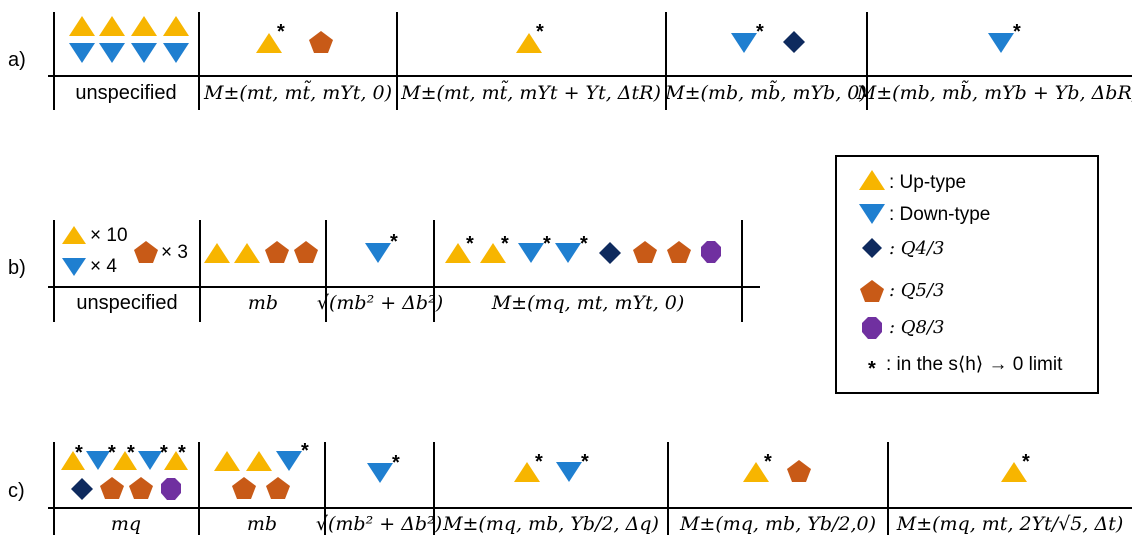 Image resolution: width=1132 pixels, height=535 pixels. Describe the element at coordinates (381, 247) in the screenshot. I see `row-b-cell-2-glyphs: *` at that location.